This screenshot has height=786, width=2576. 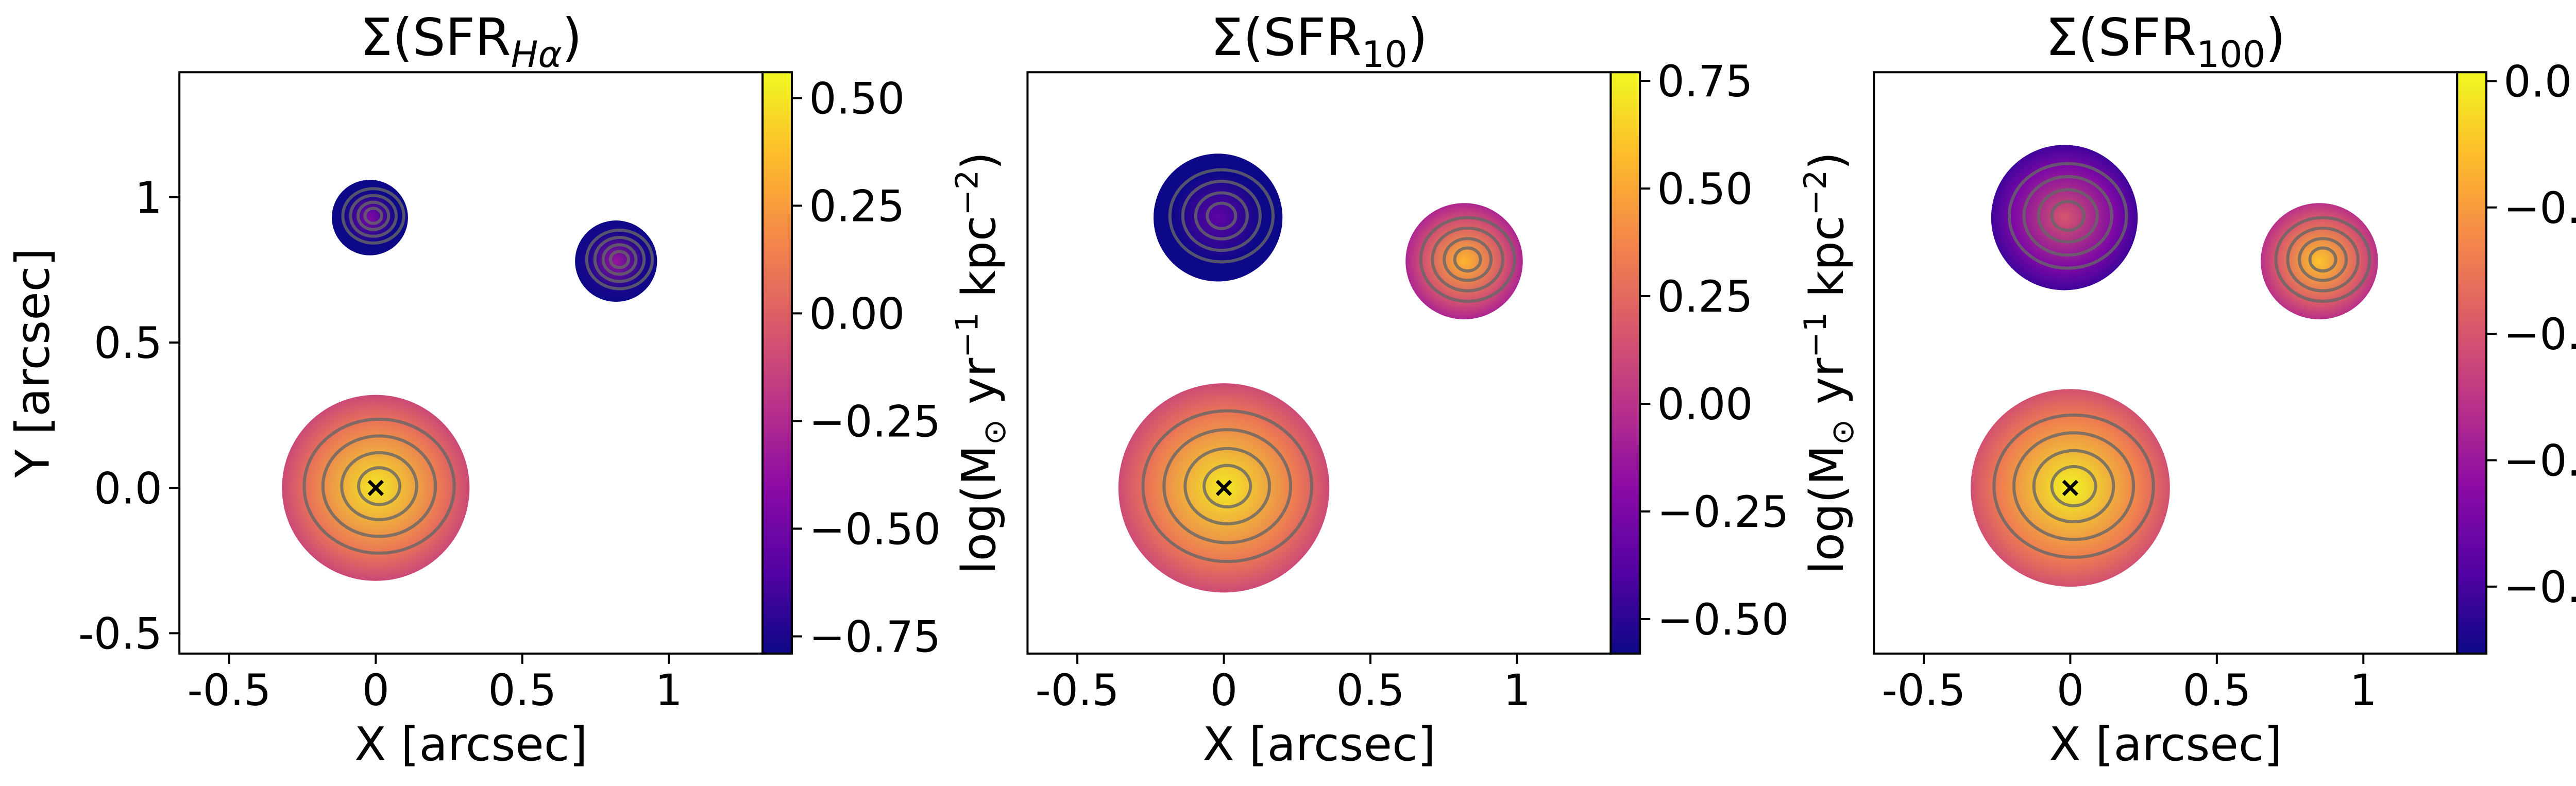 I want to click on title-part: Hα, so click(x=536, y=55).